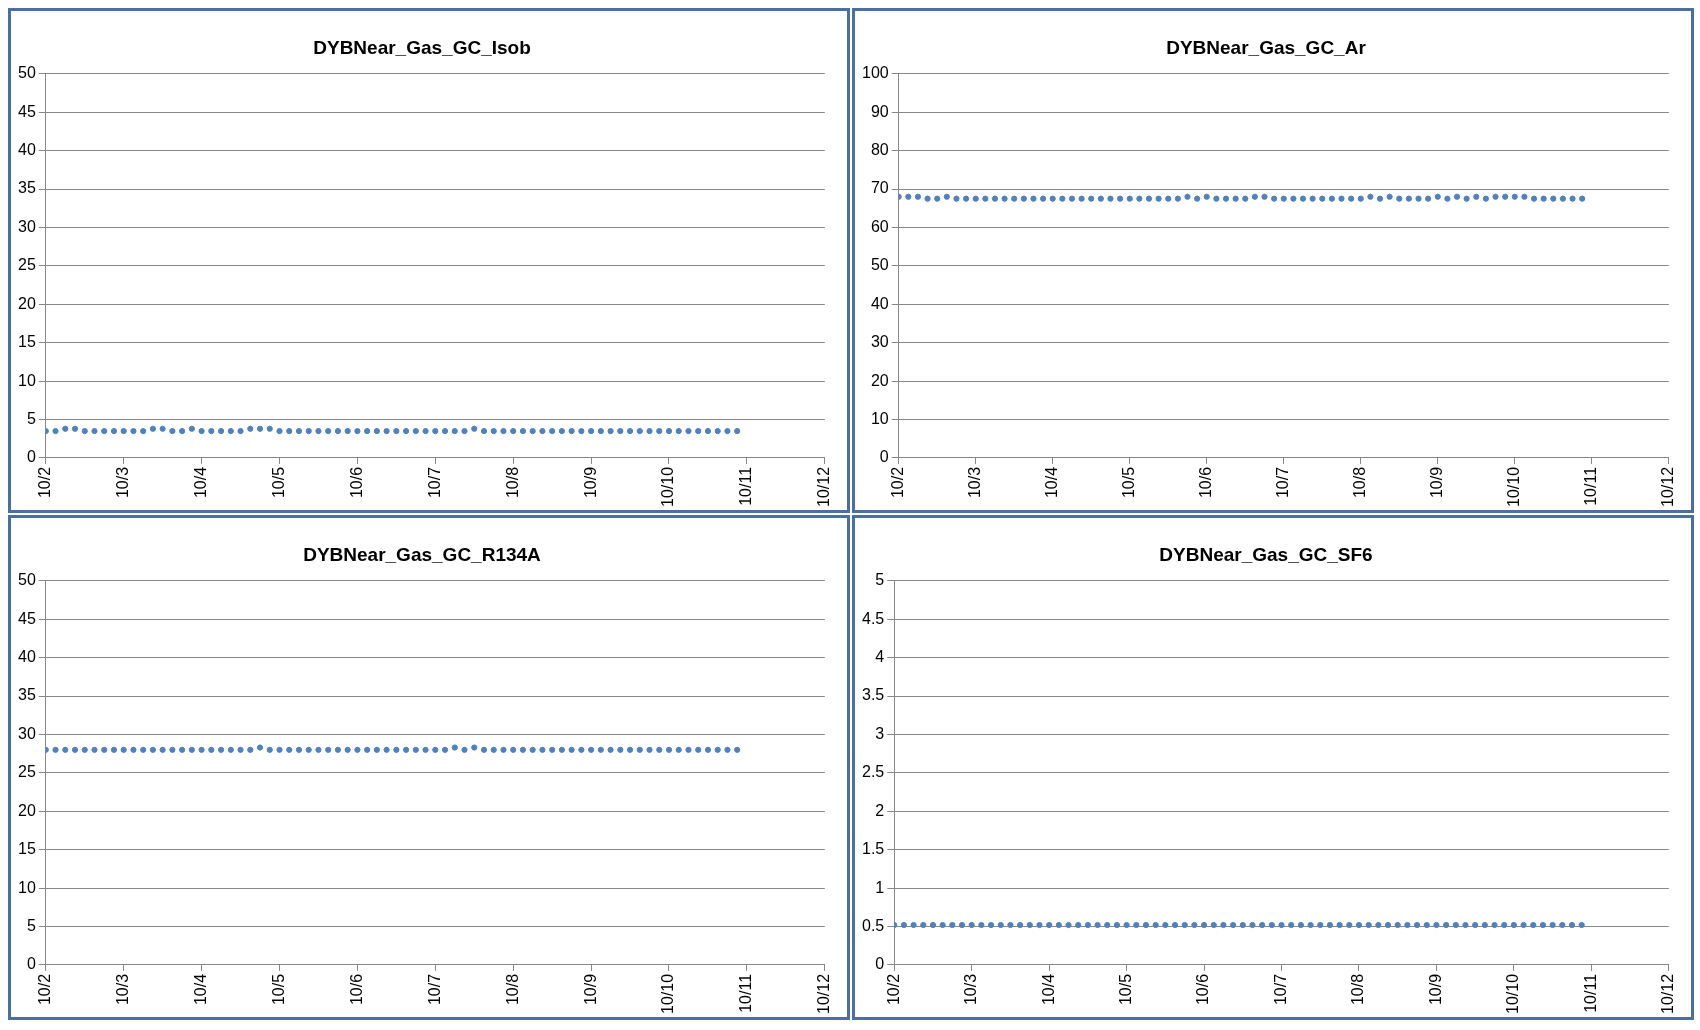 This screenshot has height=1030, width=1700. Describe the element at coordinates (873, 772) in the screenshot. I see `y-tick-label: 2.5` at that location.